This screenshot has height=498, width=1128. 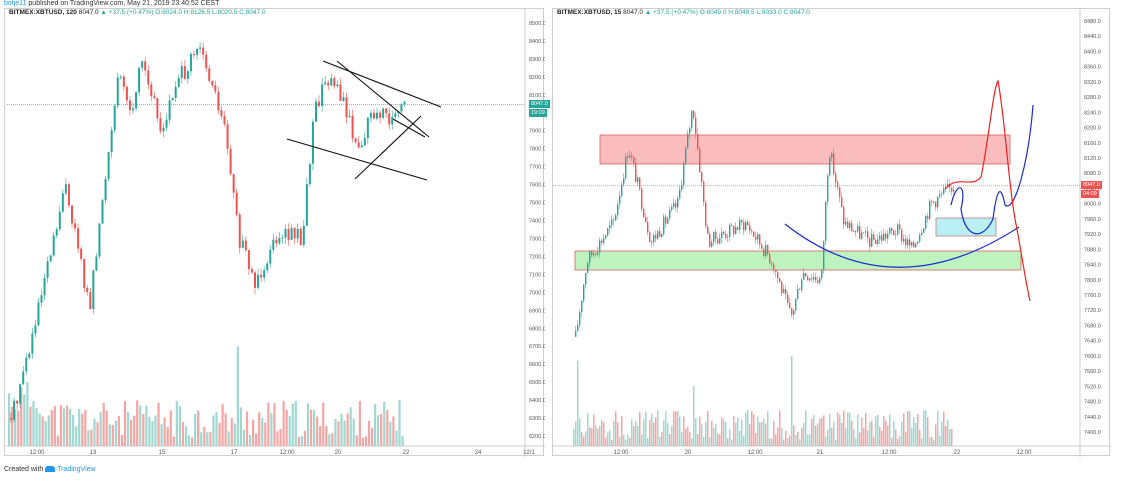 I want to click on right-price-tick: 7640.0, so click(x=1092, y=342).